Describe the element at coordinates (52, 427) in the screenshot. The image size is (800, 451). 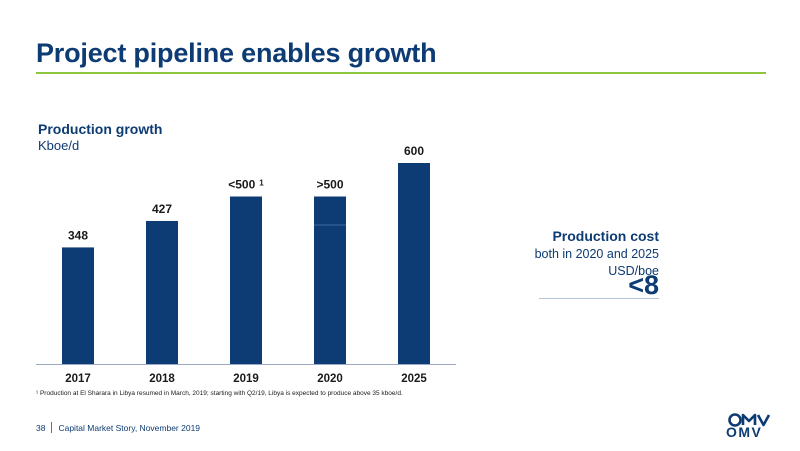
I see `footer-separator` at that location.